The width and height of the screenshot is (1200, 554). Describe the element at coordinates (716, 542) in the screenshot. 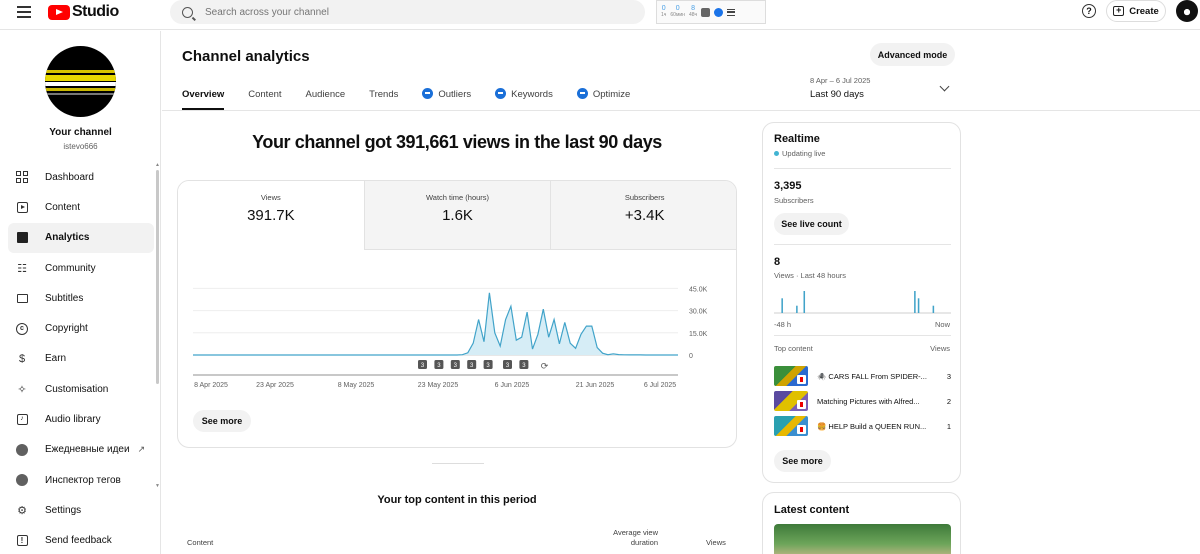

I see `table-header-views: Views` at that location.